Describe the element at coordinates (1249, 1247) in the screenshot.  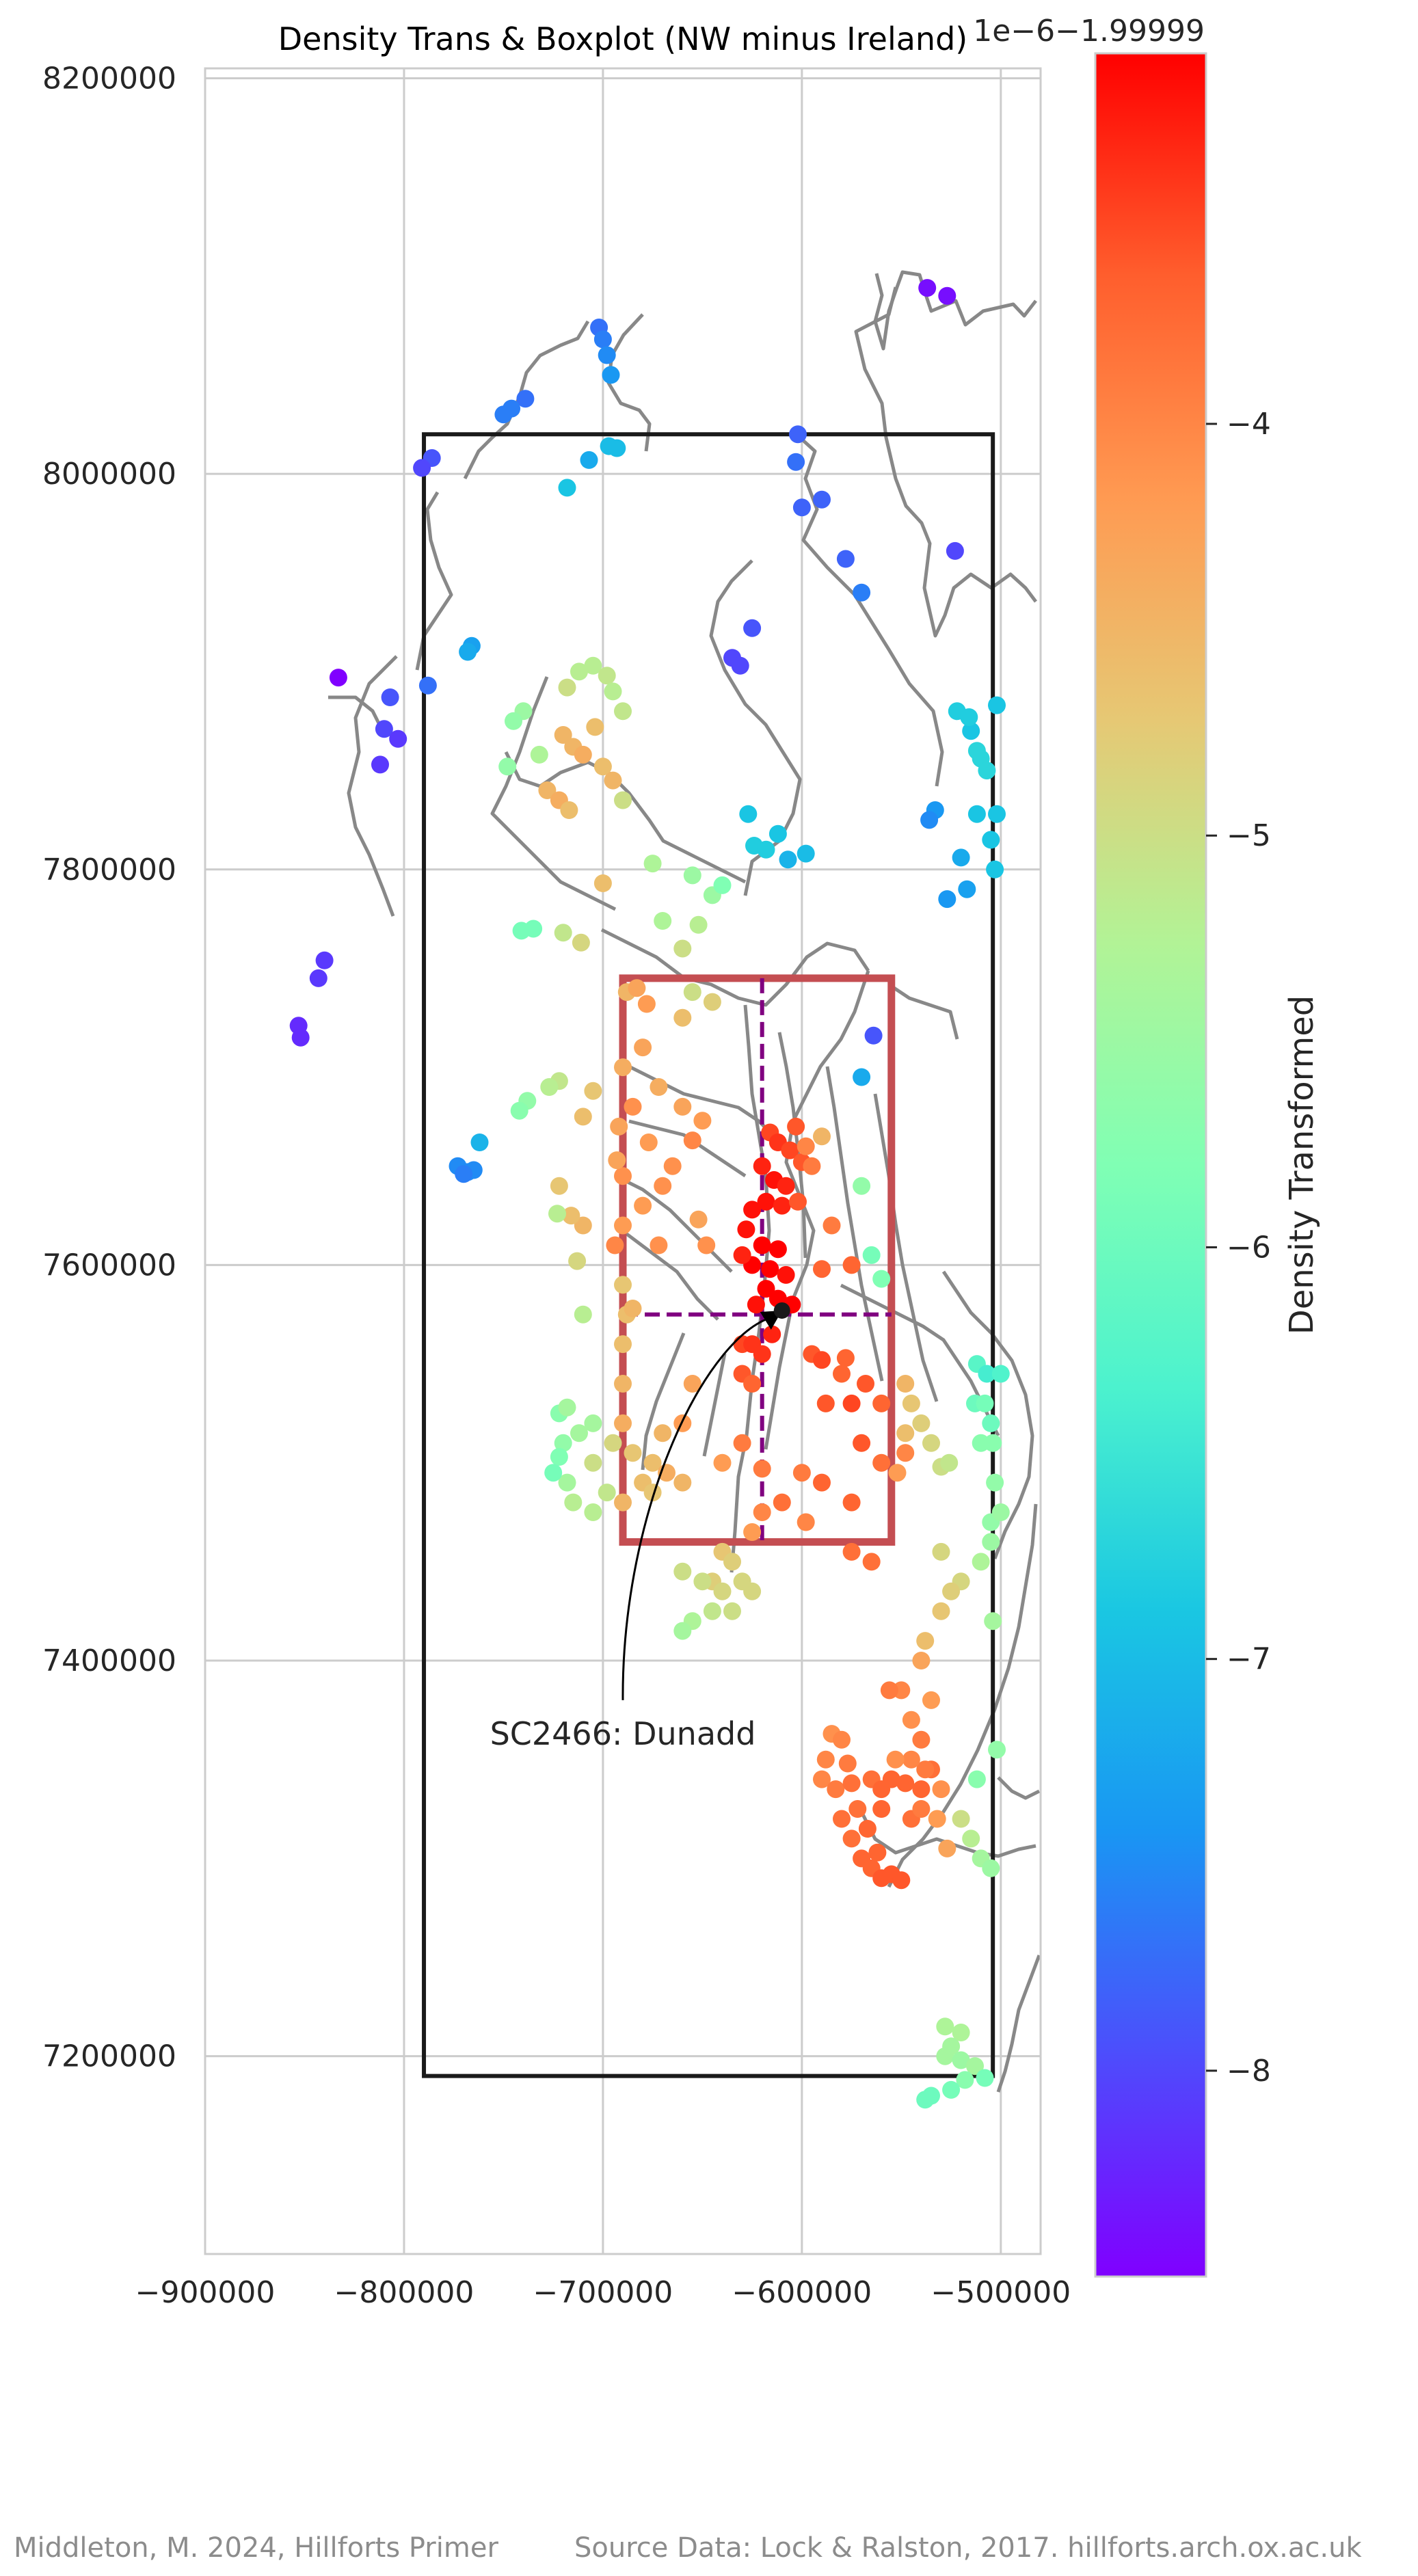
I see `colorbar-tick-label: −6` at that location.